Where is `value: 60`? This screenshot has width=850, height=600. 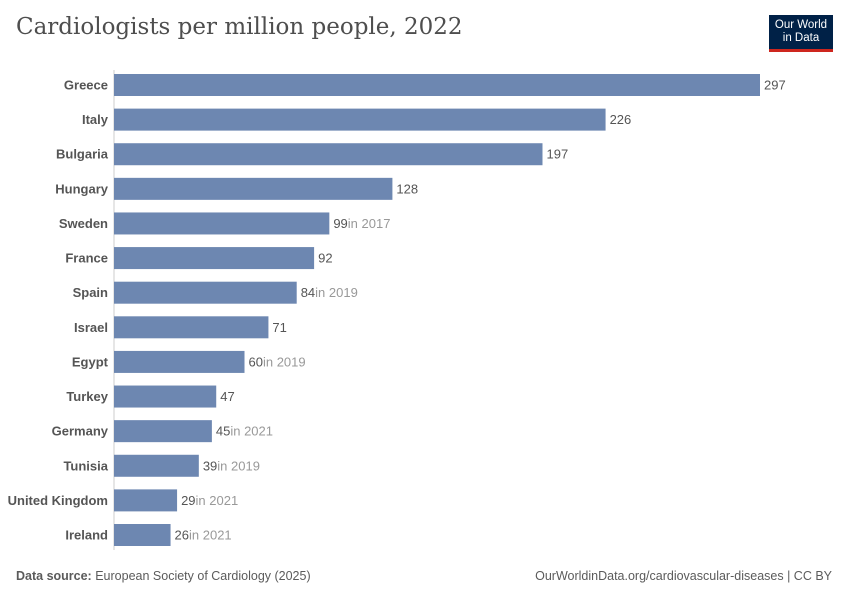 value: 60 is located at coordinates (256, 361).